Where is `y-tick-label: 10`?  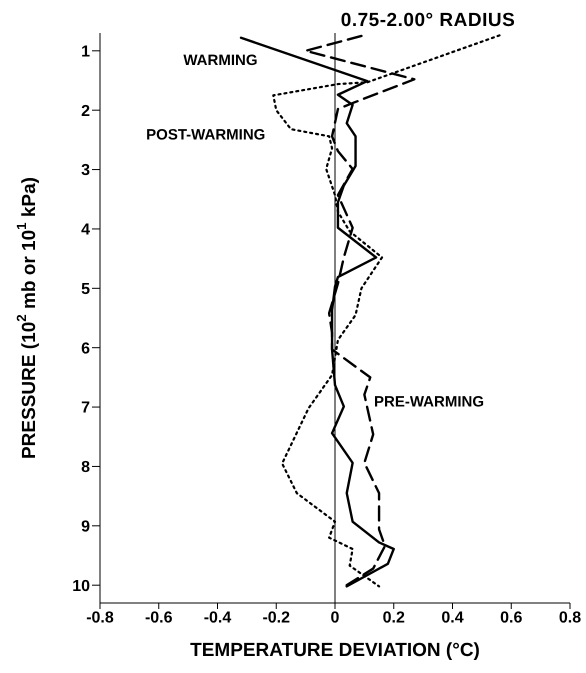 y-tick-label: 10 is located at coordinates (81, 586).